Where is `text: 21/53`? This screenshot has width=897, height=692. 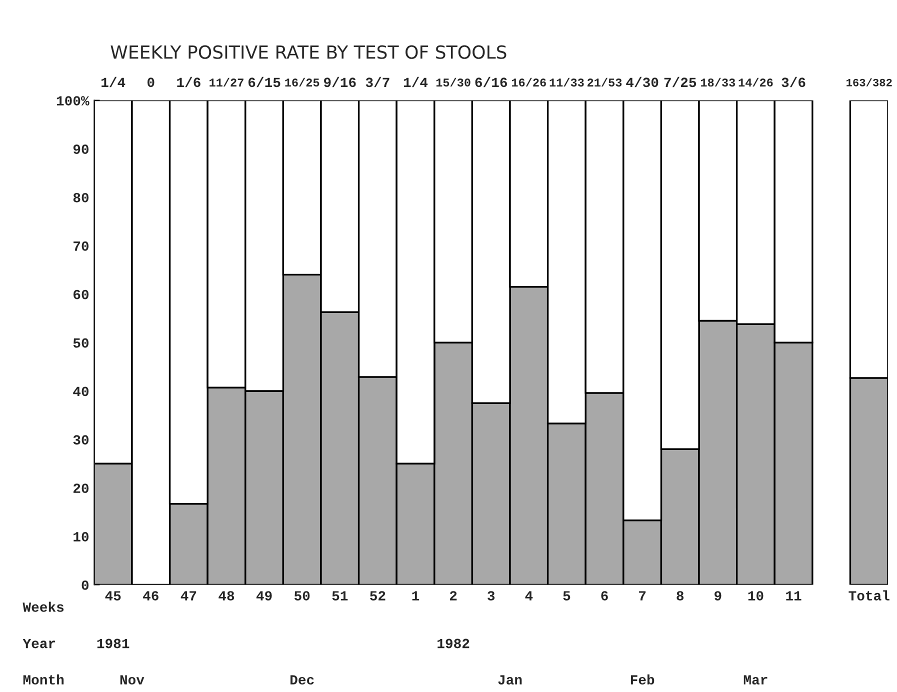
text: 21/53 is located at coordinates (605, 82).